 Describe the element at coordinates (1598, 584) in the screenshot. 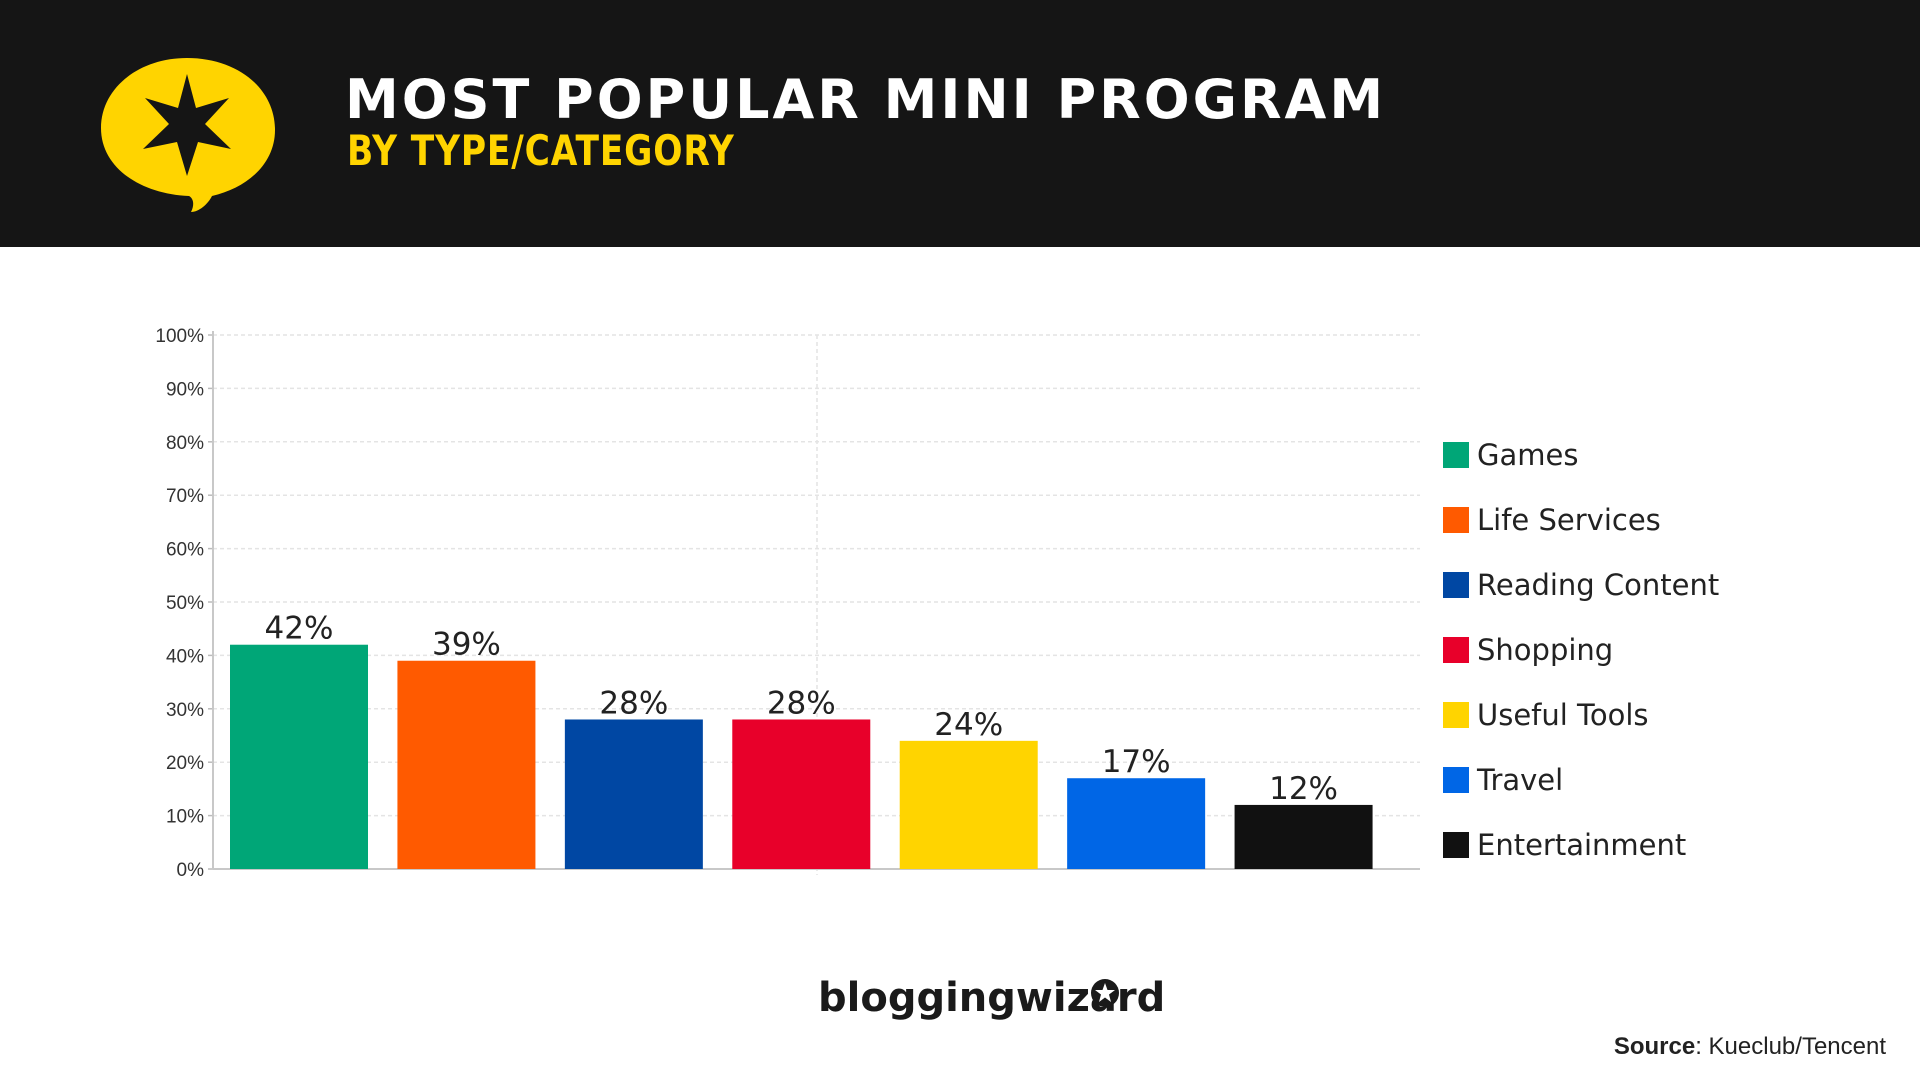

I see `legend-label: Reading Content` at that location.